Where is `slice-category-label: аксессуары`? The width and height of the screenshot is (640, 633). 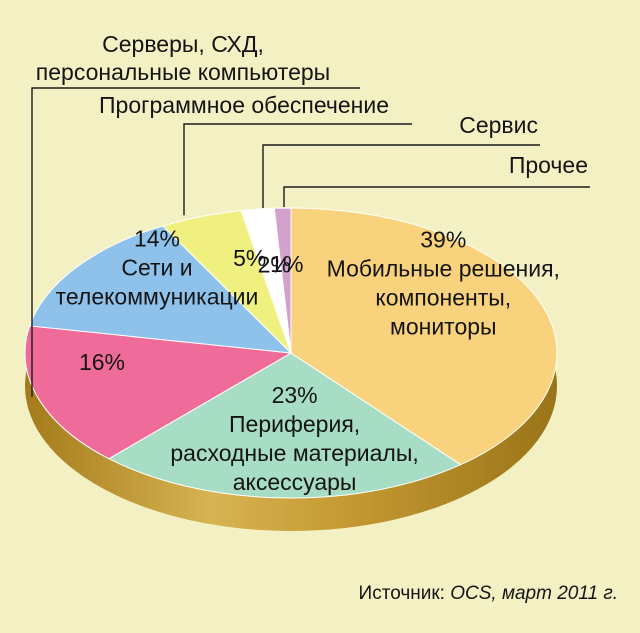 slice-category-label: аксессуары is located at coordinates (295, 482).